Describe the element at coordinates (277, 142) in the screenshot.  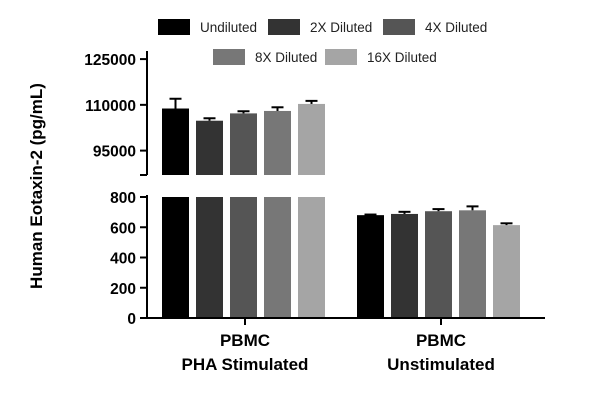
I see `bar-1-4-upper` at that location.